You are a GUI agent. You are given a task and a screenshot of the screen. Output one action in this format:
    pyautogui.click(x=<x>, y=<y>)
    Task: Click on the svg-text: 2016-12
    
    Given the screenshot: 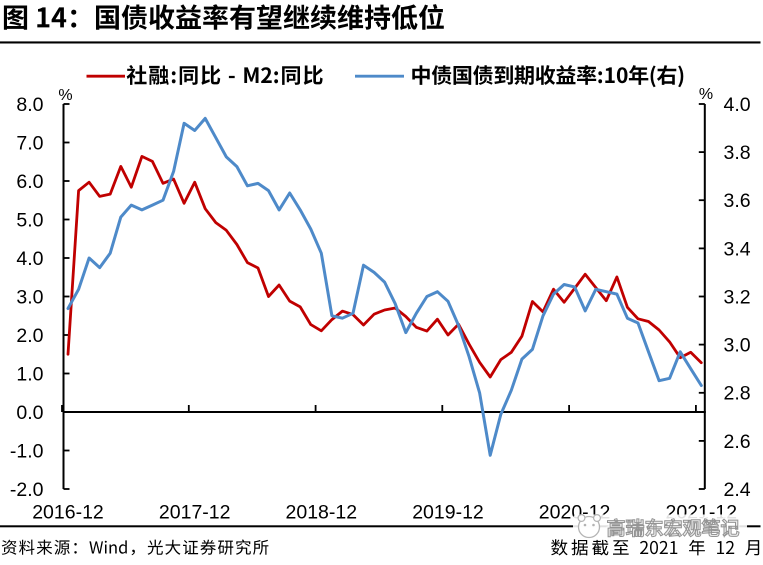 What is the action you would take?
    pyautogui.click(x=68, y=513)
    